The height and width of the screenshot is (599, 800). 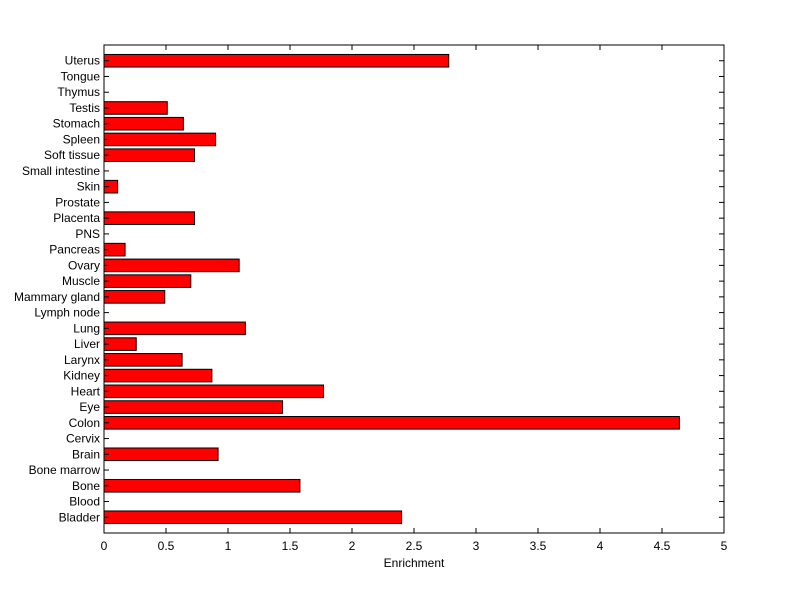 I want to click on y-tick-label: Thymus, so click(x=78, y=92).